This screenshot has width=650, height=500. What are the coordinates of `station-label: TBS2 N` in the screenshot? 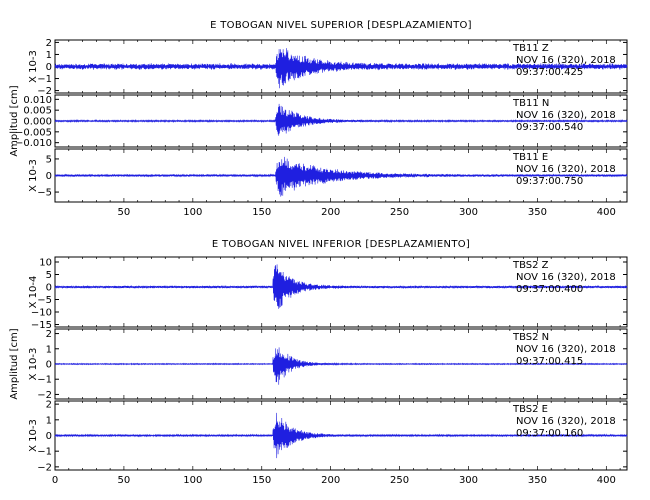 It's located at (530, 337).